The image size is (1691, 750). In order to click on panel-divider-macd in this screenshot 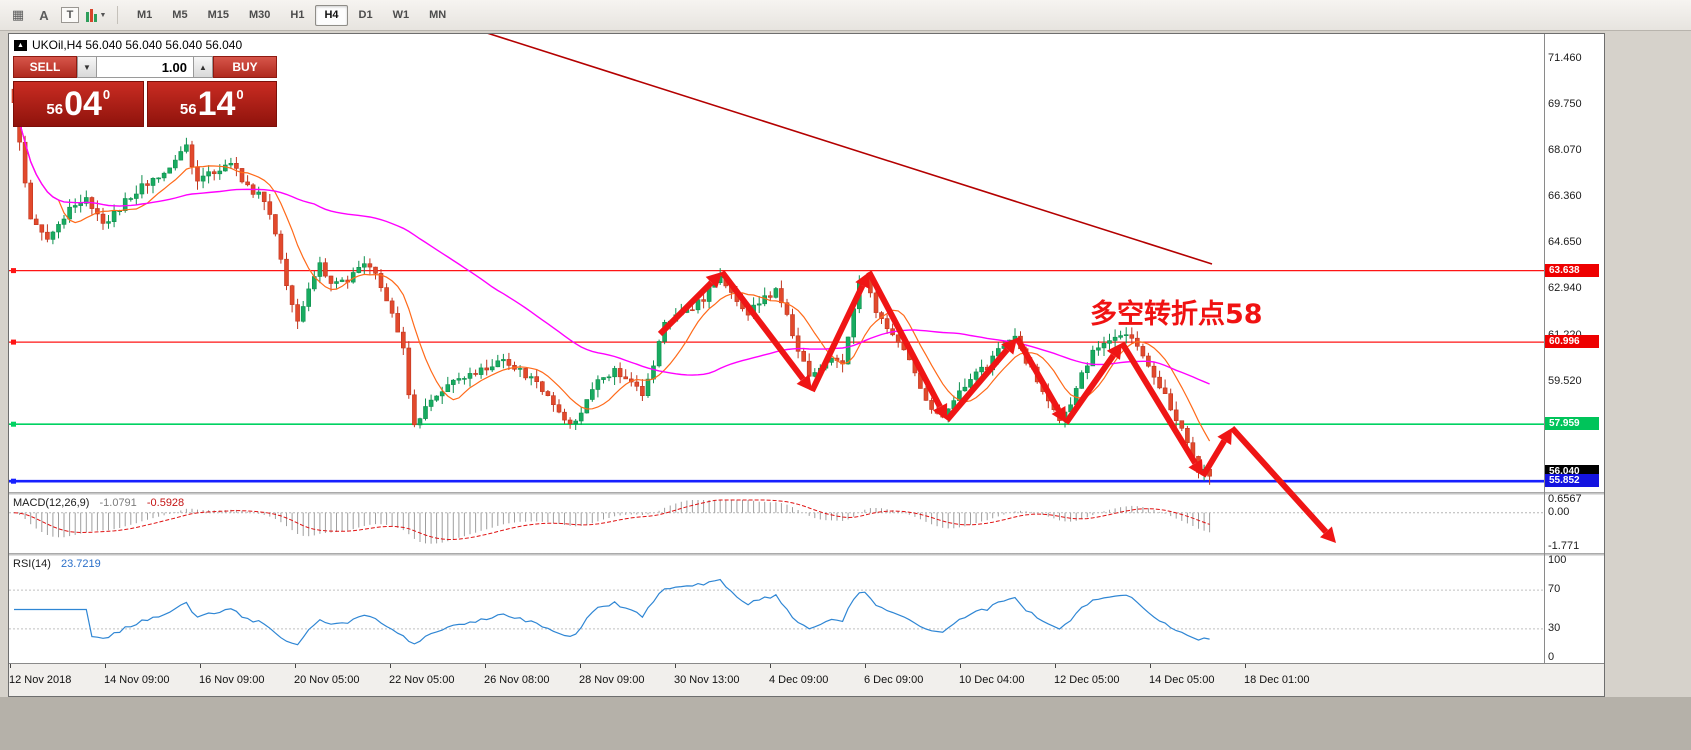, I will do `click(806, 493)`.